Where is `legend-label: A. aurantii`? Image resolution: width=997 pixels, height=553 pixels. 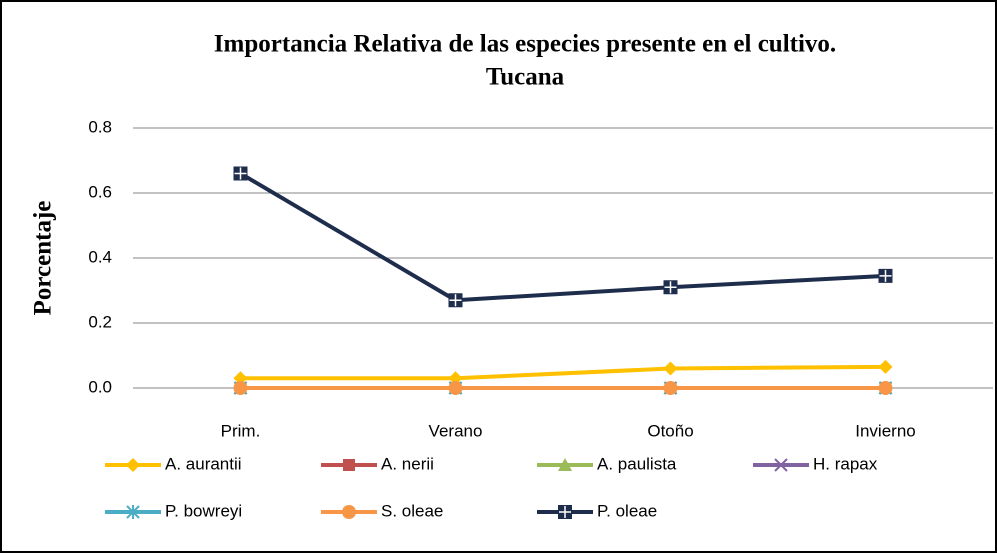
legend-label: A. aurantii is located at coordinates (203, 463).